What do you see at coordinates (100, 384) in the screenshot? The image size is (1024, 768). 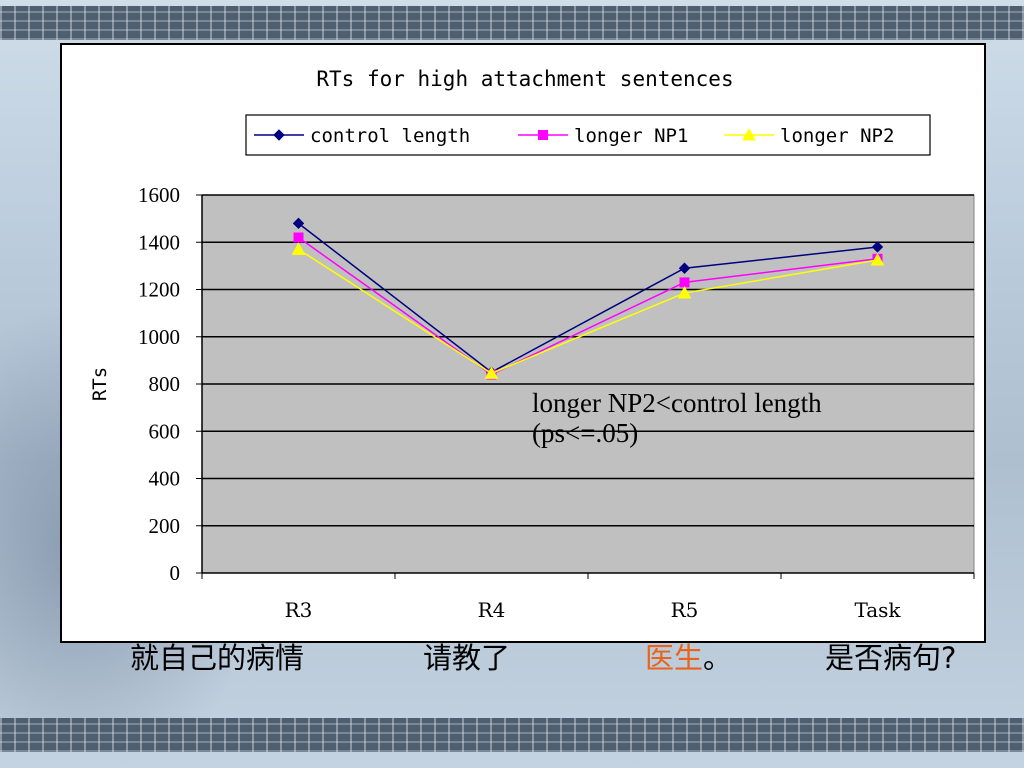 I see `y-axis-label: RTs` at bounding box center [100, 384].